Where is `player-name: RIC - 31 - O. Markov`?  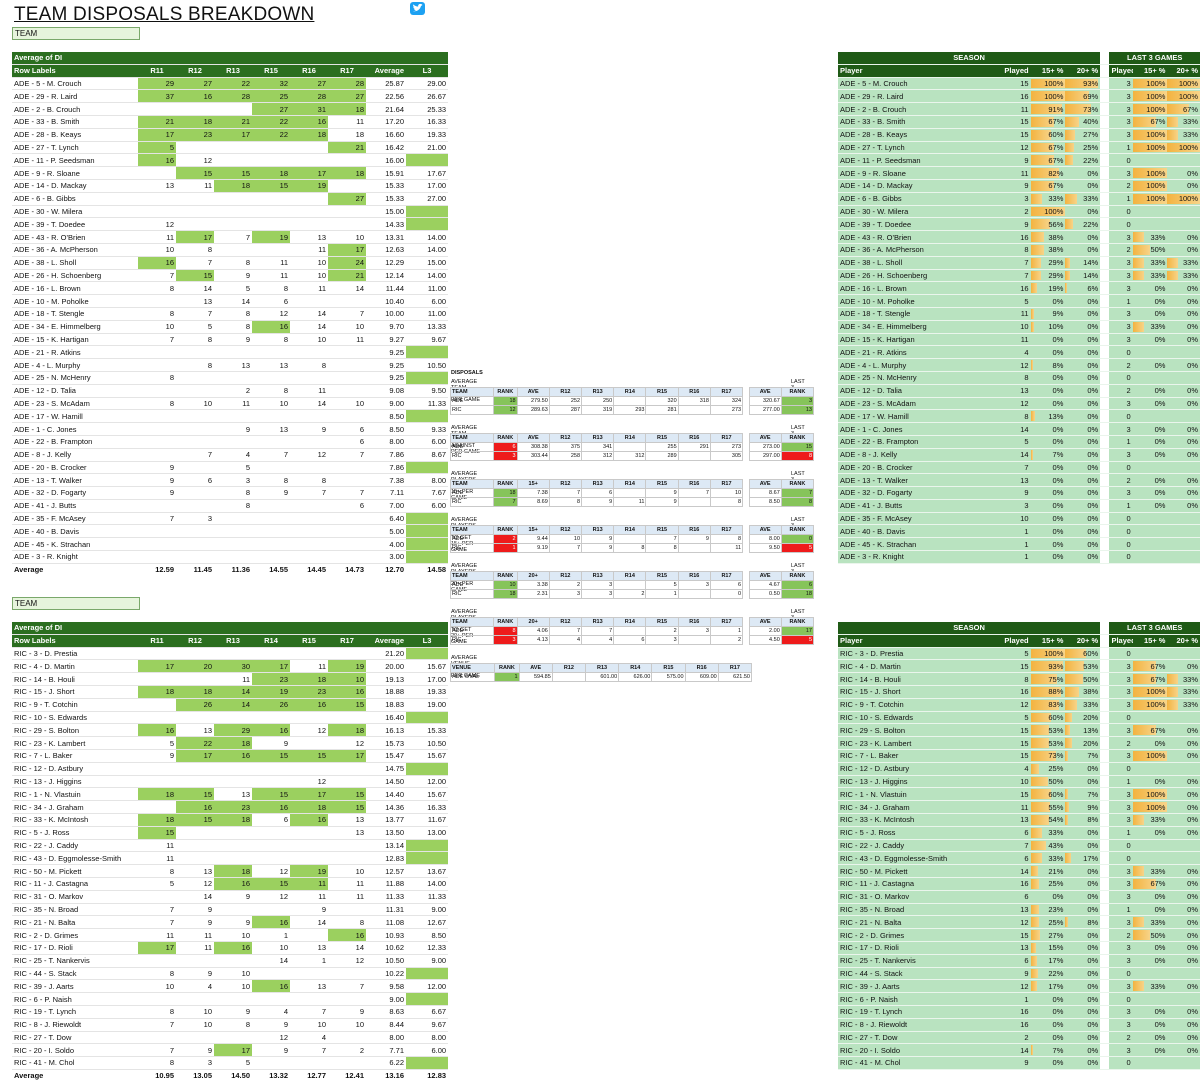
player-name: RIC - 31 - O. Markov is located at coordinates (911, 897).